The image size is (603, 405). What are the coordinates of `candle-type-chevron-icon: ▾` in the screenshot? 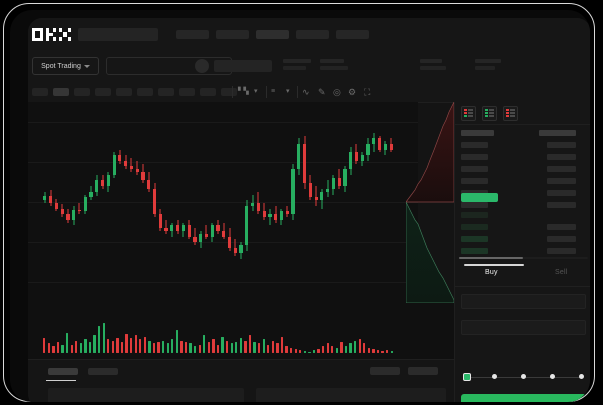 It's located at (256, 91).